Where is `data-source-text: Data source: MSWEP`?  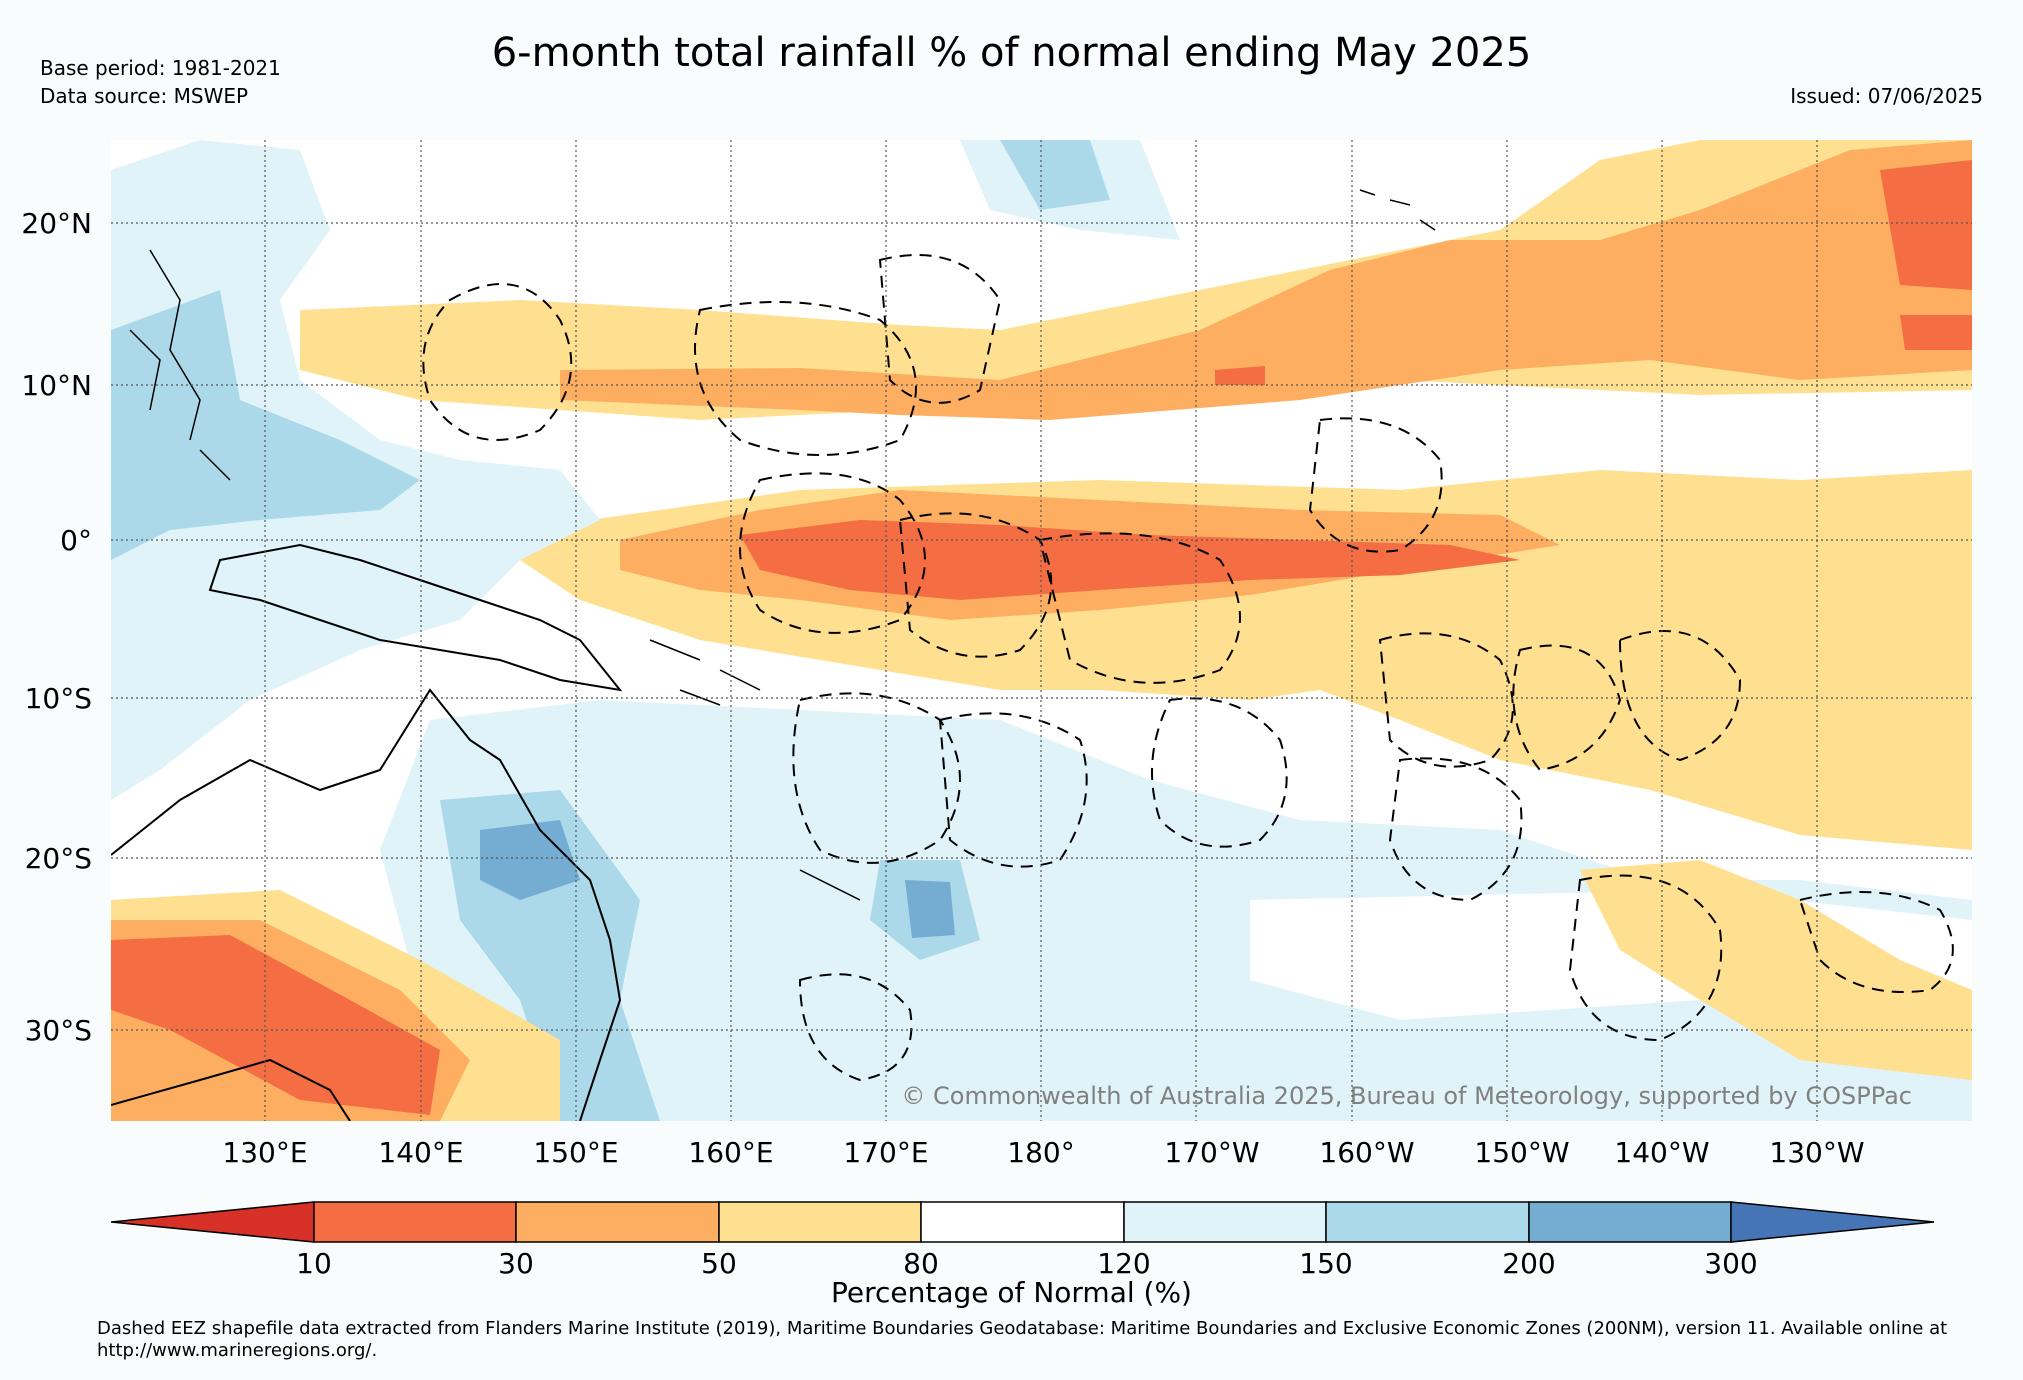 data-source-text: Data source: MSWEP is located at coordinates (144, 96).